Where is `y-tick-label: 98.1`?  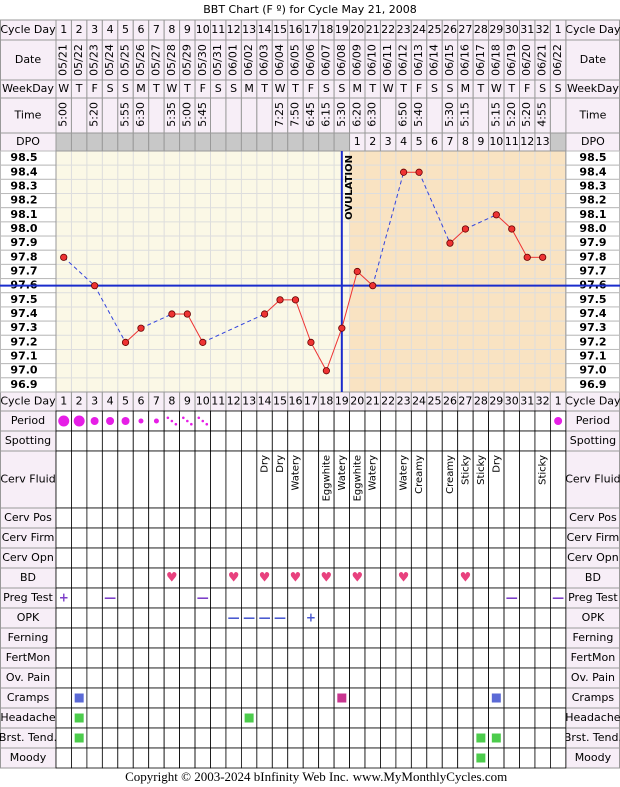
y-tick-label: 98.1 is located at coordinates (23, 214).